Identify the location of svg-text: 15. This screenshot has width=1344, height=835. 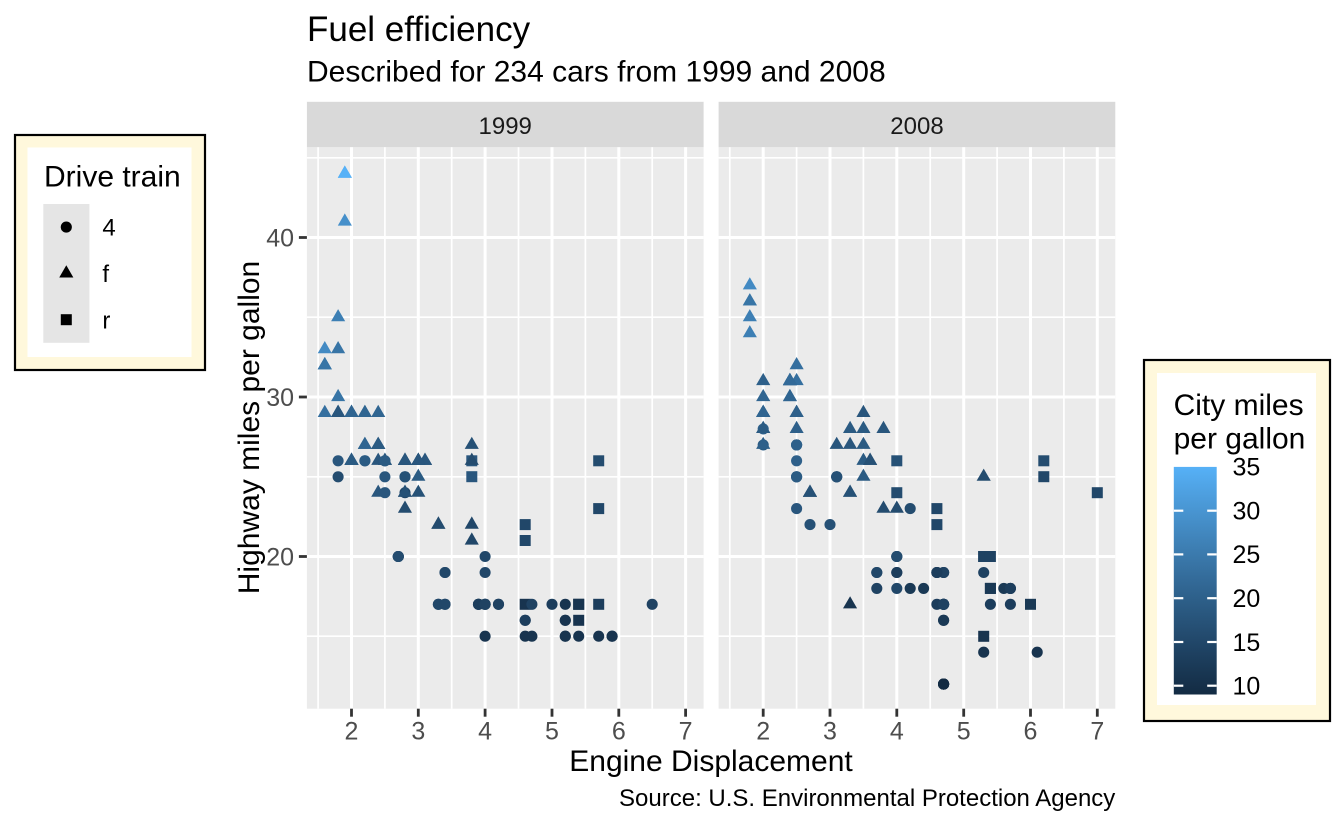
(1247, 643).